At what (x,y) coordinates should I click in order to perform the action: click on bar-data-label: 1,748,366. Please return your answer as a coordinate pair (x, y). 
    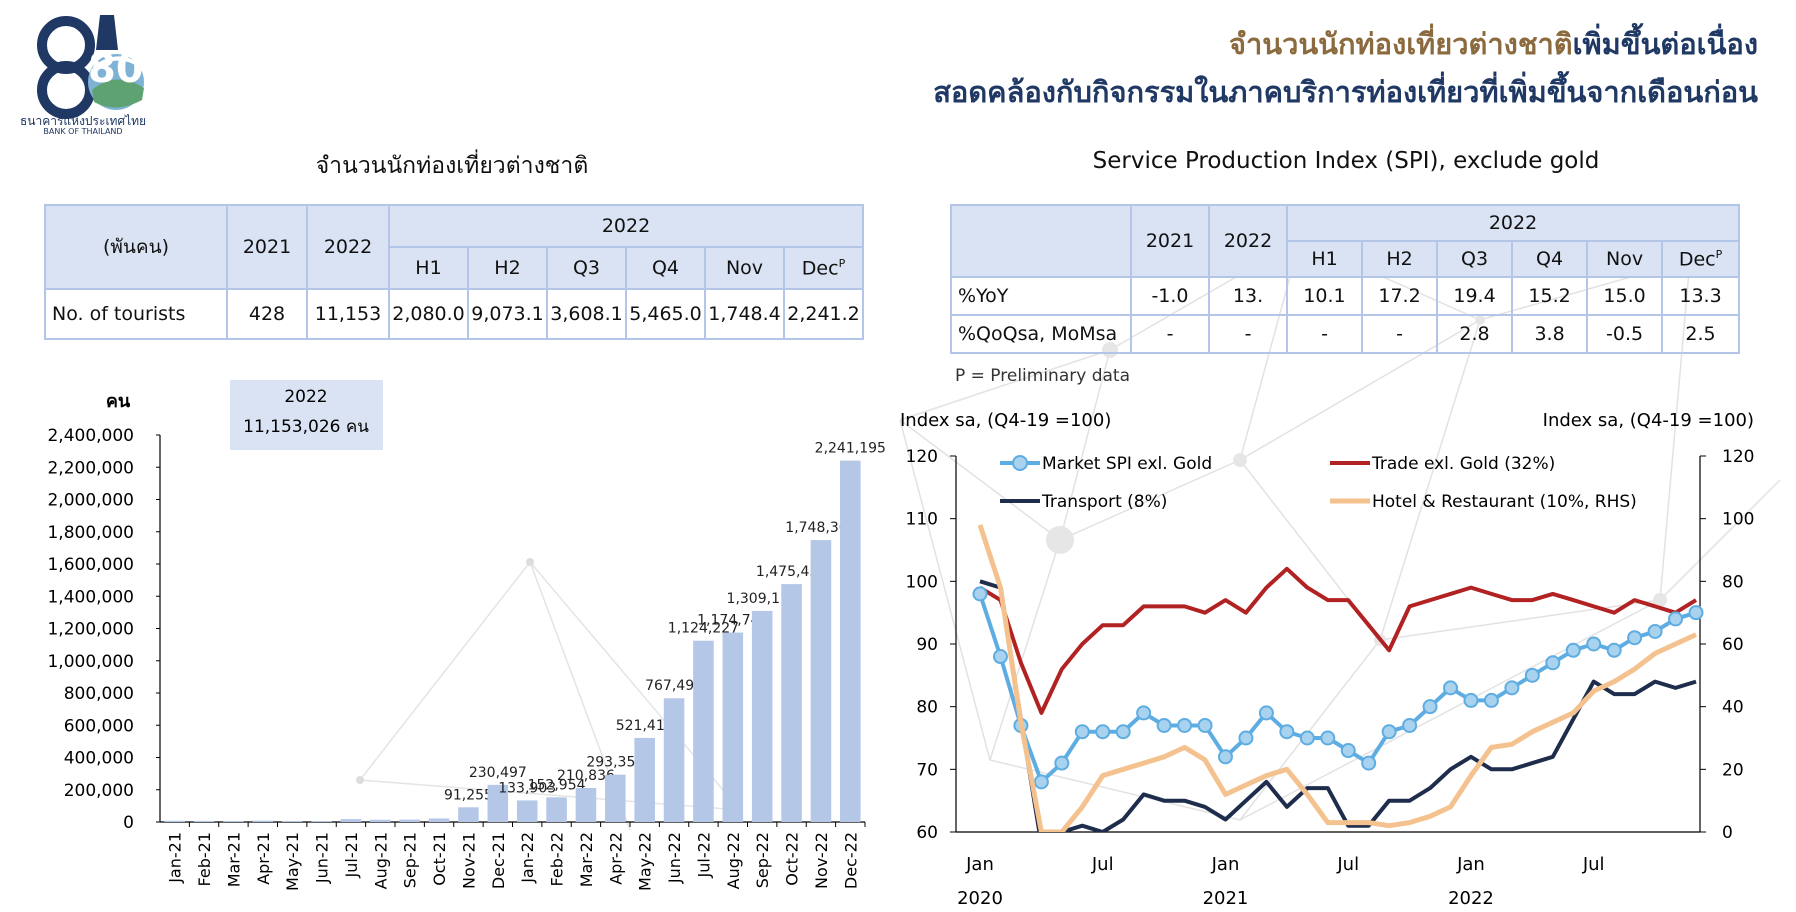
    Looking at the image, I should click on (820, 528).